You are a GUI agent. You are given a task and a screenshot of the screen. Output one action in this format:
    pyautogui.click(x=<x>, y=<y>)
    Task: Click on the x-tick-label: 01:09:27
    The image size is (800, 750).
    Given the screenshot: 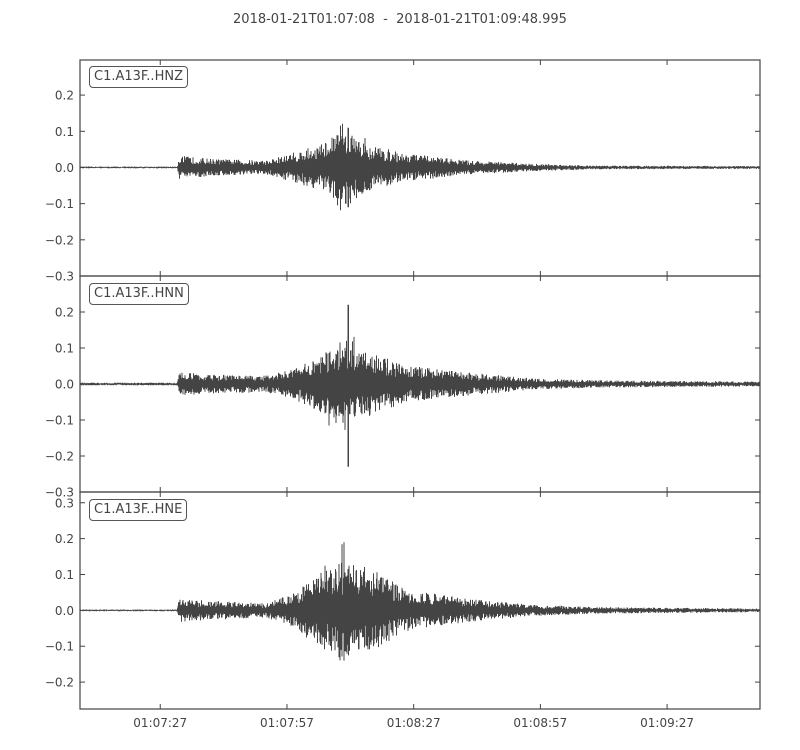 What is the action you would take?
    pyautogui.click(x=667, y=723)
    